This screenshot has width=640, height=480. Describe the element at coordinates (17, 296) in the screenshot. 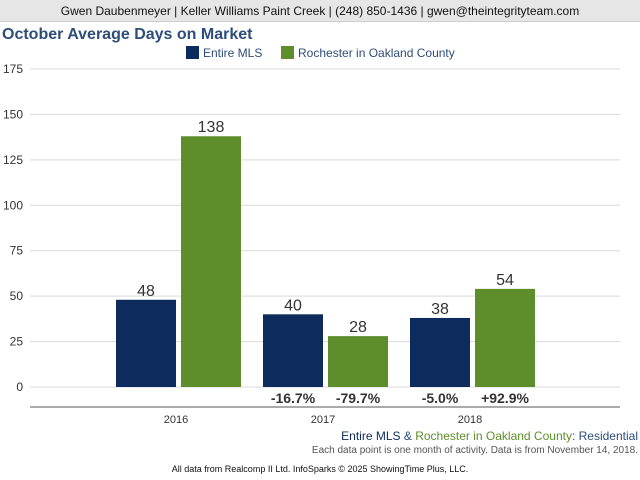

I see `y-tick-label: 50` at that location.